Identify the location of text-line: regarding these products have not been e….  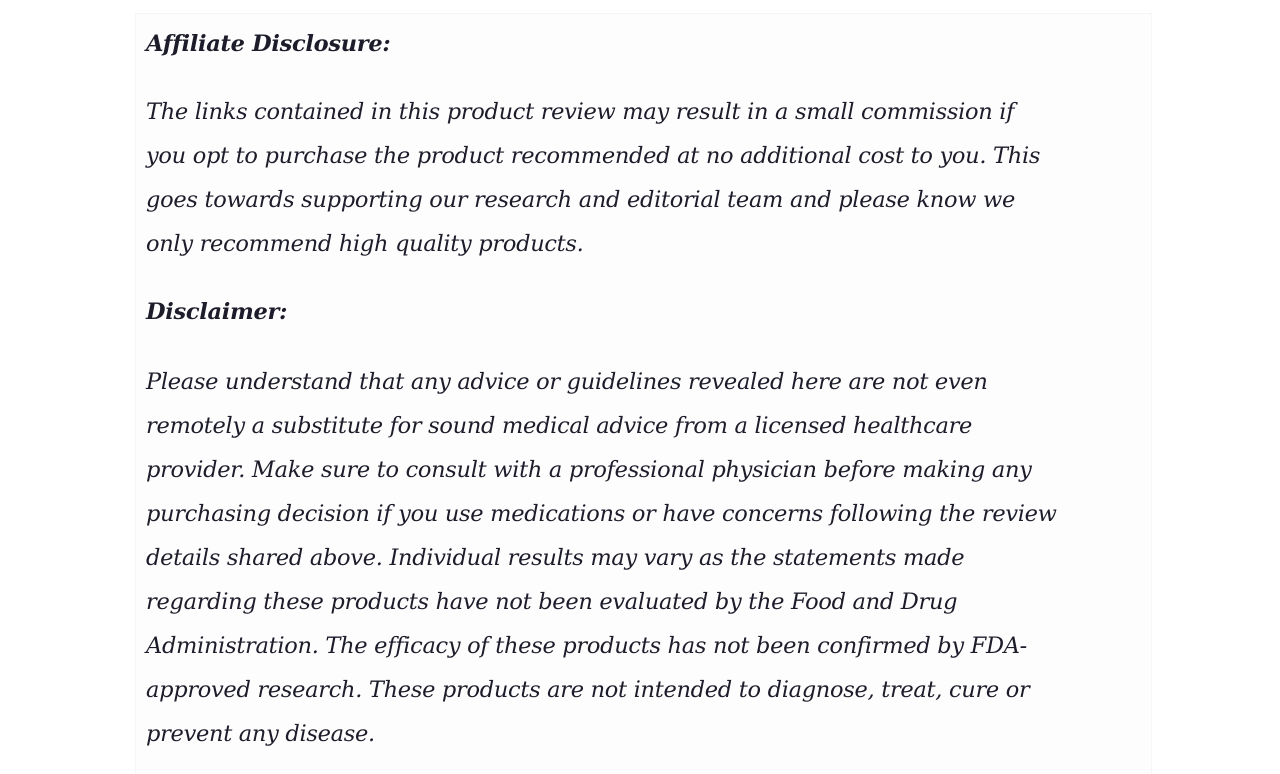
(552, 602).